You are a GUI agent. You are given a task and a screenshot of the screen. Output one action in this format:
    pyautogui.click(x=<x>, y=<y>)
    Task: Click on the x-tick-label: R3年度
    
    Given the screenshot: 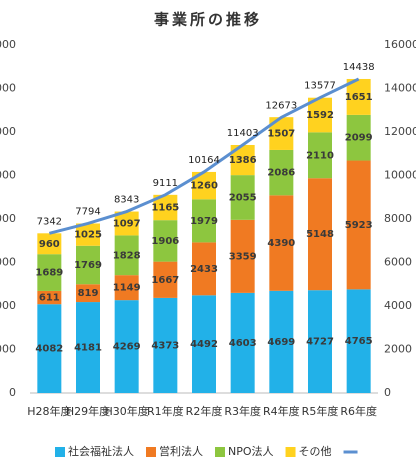 What is the action you would take?
    pyautogui.click(x=242, y=411)
    